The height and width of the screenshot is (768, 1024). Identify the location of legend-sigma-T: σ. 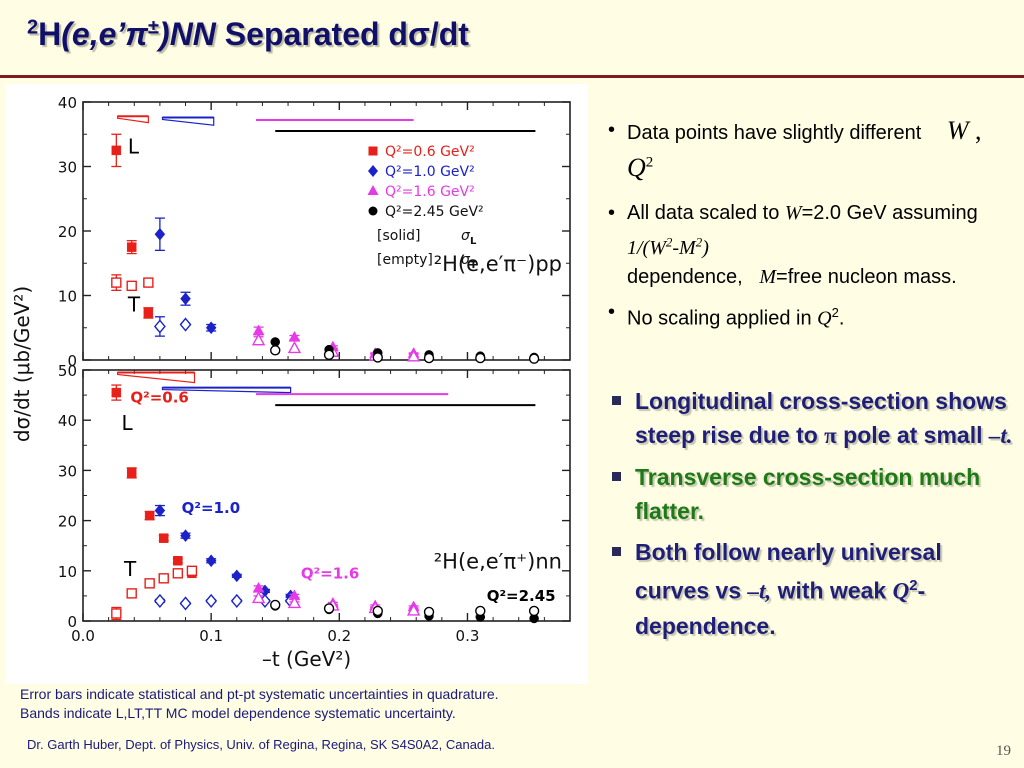
(466, 260).